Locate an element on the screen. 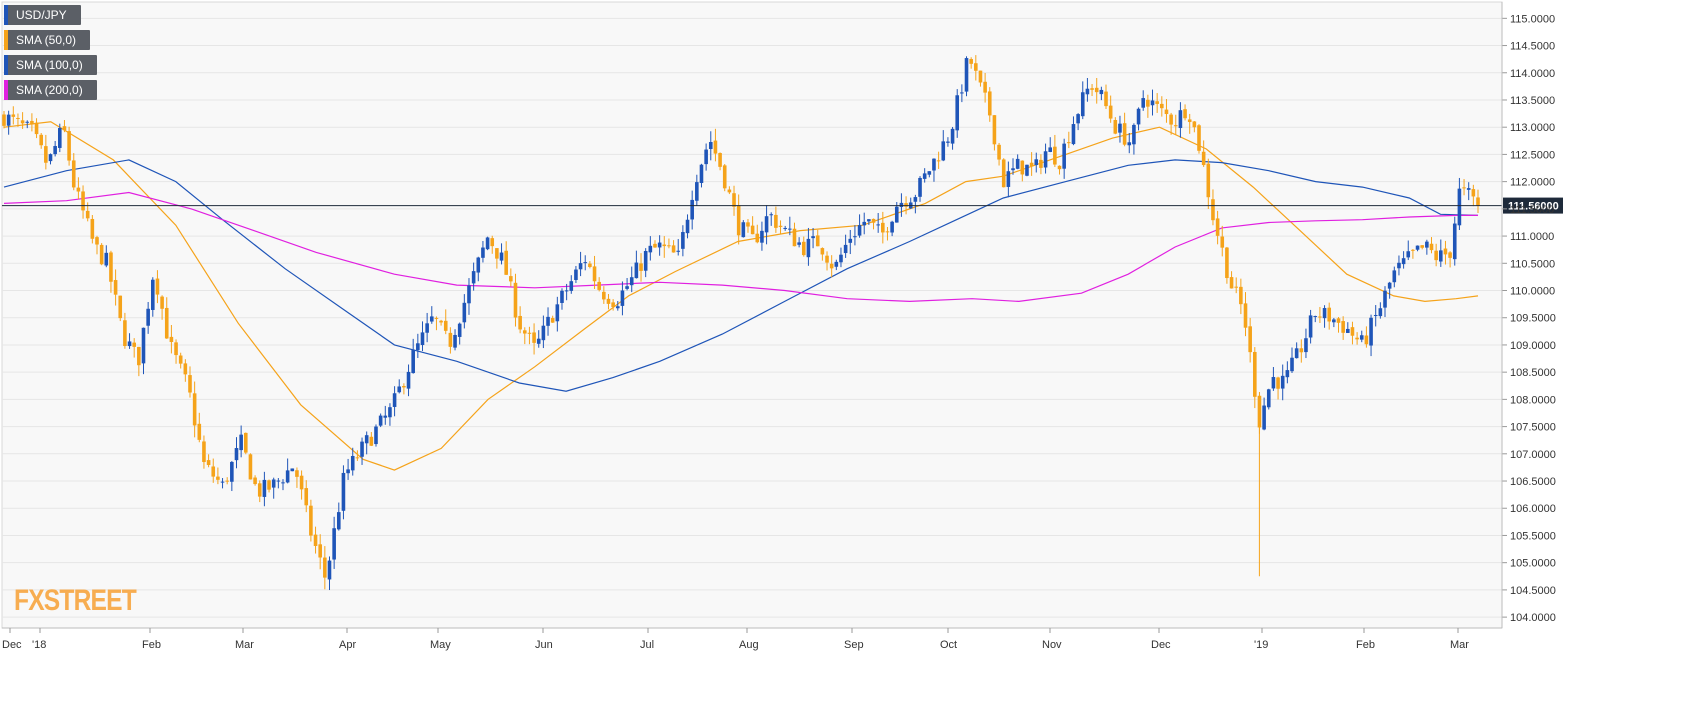 This screenshot has width=1707, height=712. y-tick-label: 109.5000 is located at coordinates (1533, 319).